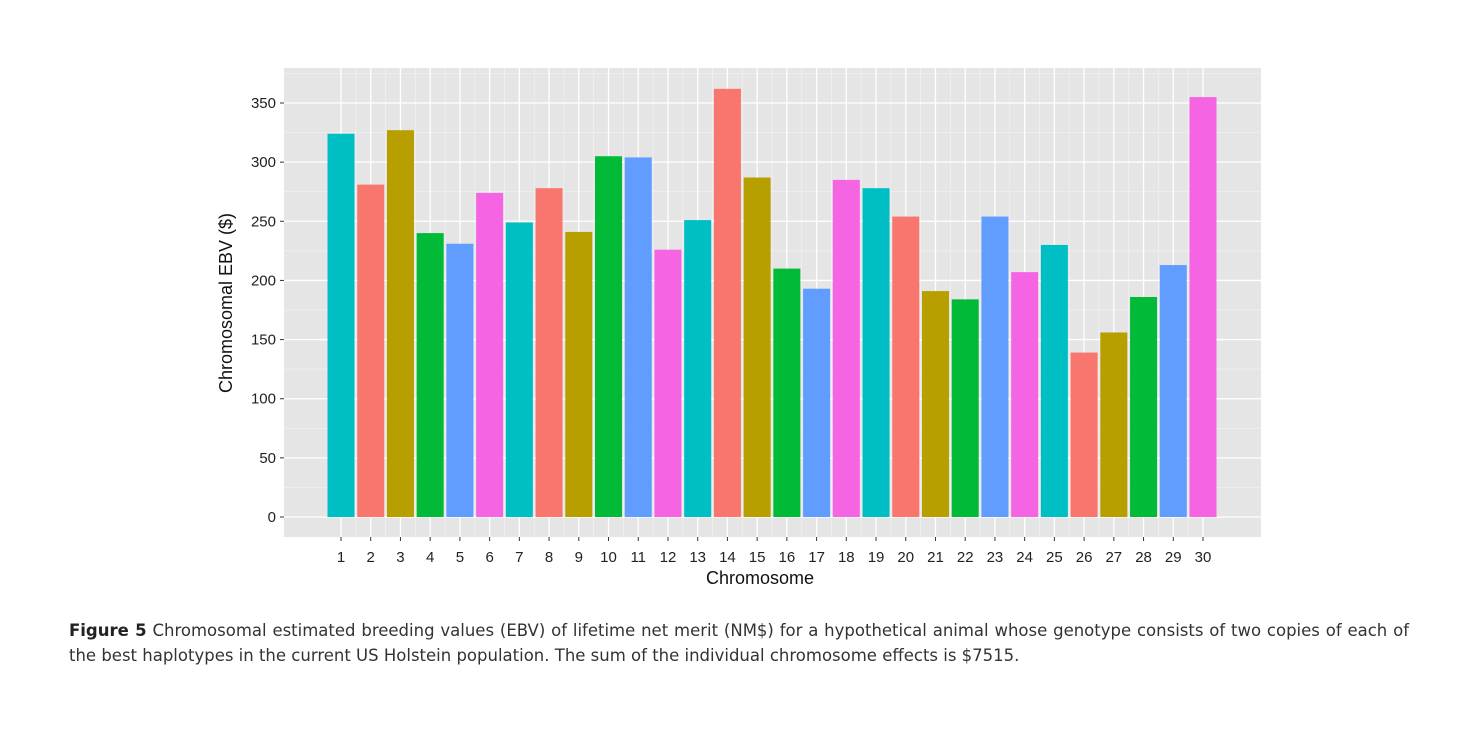 The width and height of the screenshot is (1477, 739). I want to click on x-tick-label: 5, so click(460, 557).